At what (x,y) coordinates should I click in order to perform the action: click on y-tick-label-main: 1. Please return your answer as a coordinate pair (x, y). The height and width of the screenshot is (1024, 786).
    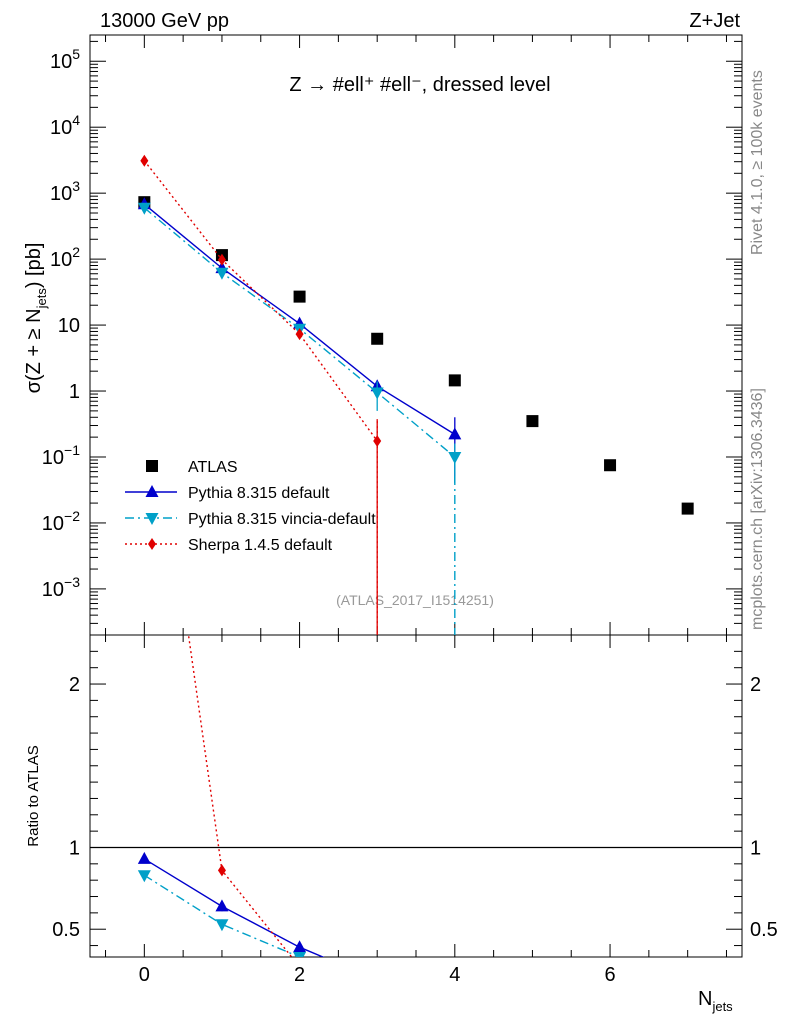
    Looking at the image, I should click on (74, 392).